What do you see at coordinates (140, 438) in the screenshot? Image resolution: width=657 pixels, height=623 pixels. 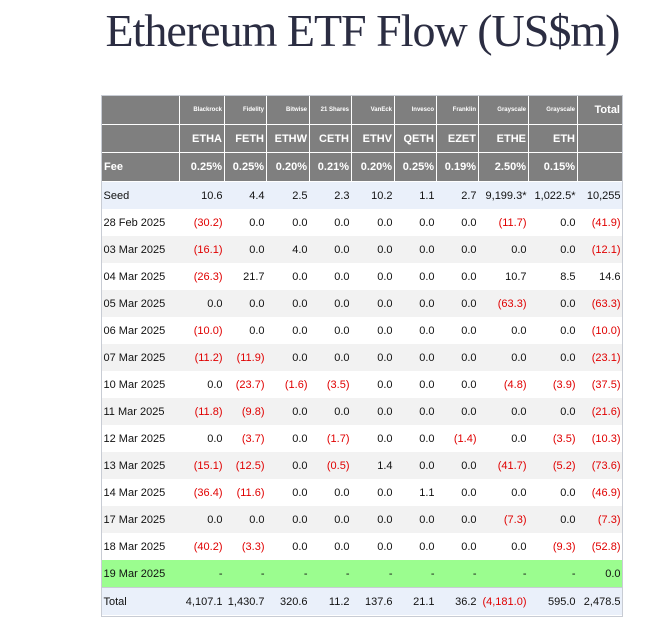 I see `row-date-cell: 12 Mar 2025` at bounding box center [140, 438].